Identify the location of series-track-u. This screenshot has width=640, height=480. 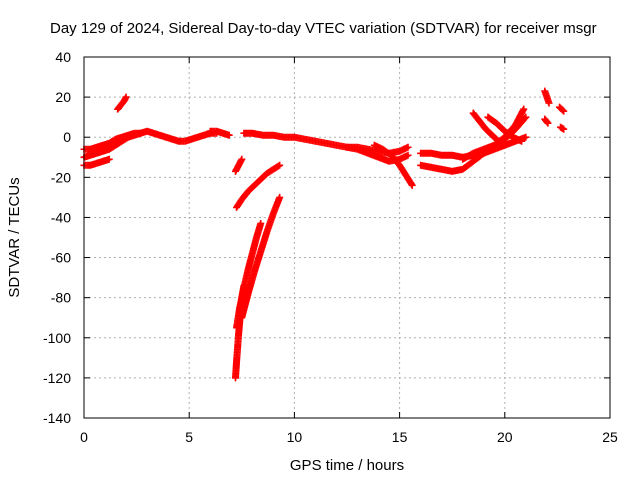
(562, 109).